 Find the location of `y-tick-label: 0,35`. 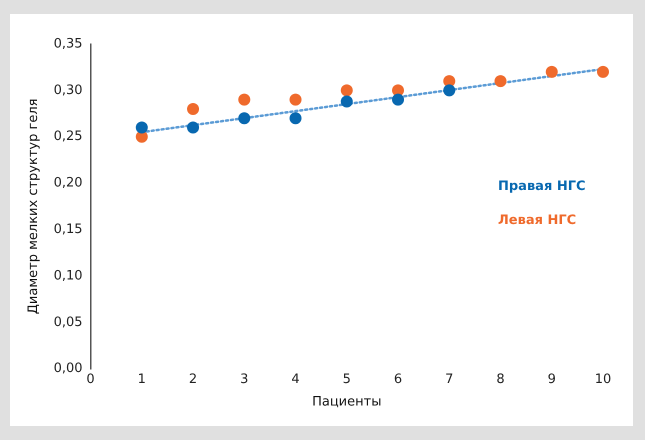

y-tick-label: 0,35 is located at coordinates (68, 44).